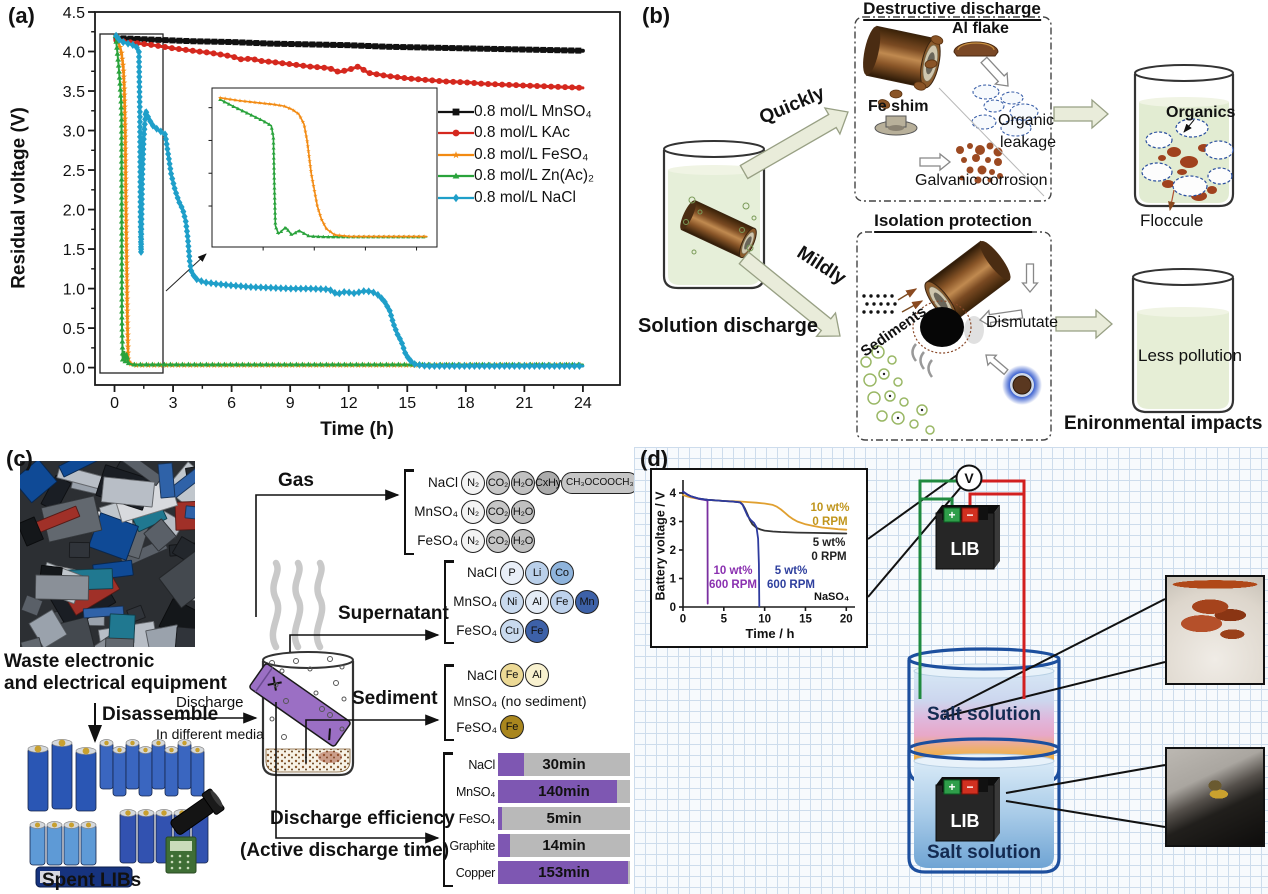 This screenshot has height=894, width=1268. I want to click on battery-voltage-chart: 0 5 10 15 20 0 1 2 3 4, so click(762, 553).